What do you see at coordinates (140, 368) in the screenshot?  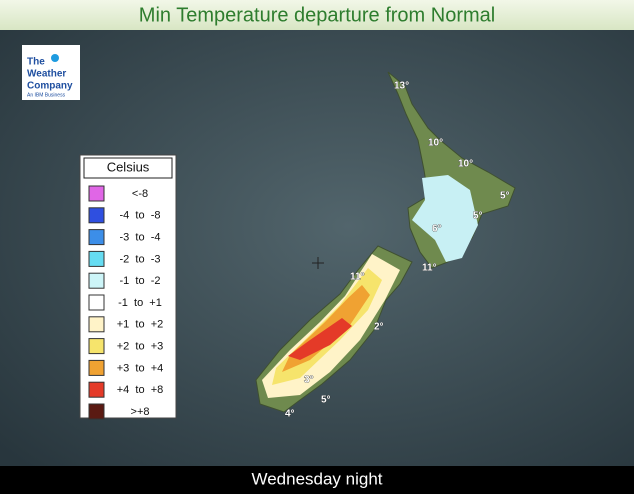 I see `legend-label: +3 to +4` at bounding box center [140, 368].